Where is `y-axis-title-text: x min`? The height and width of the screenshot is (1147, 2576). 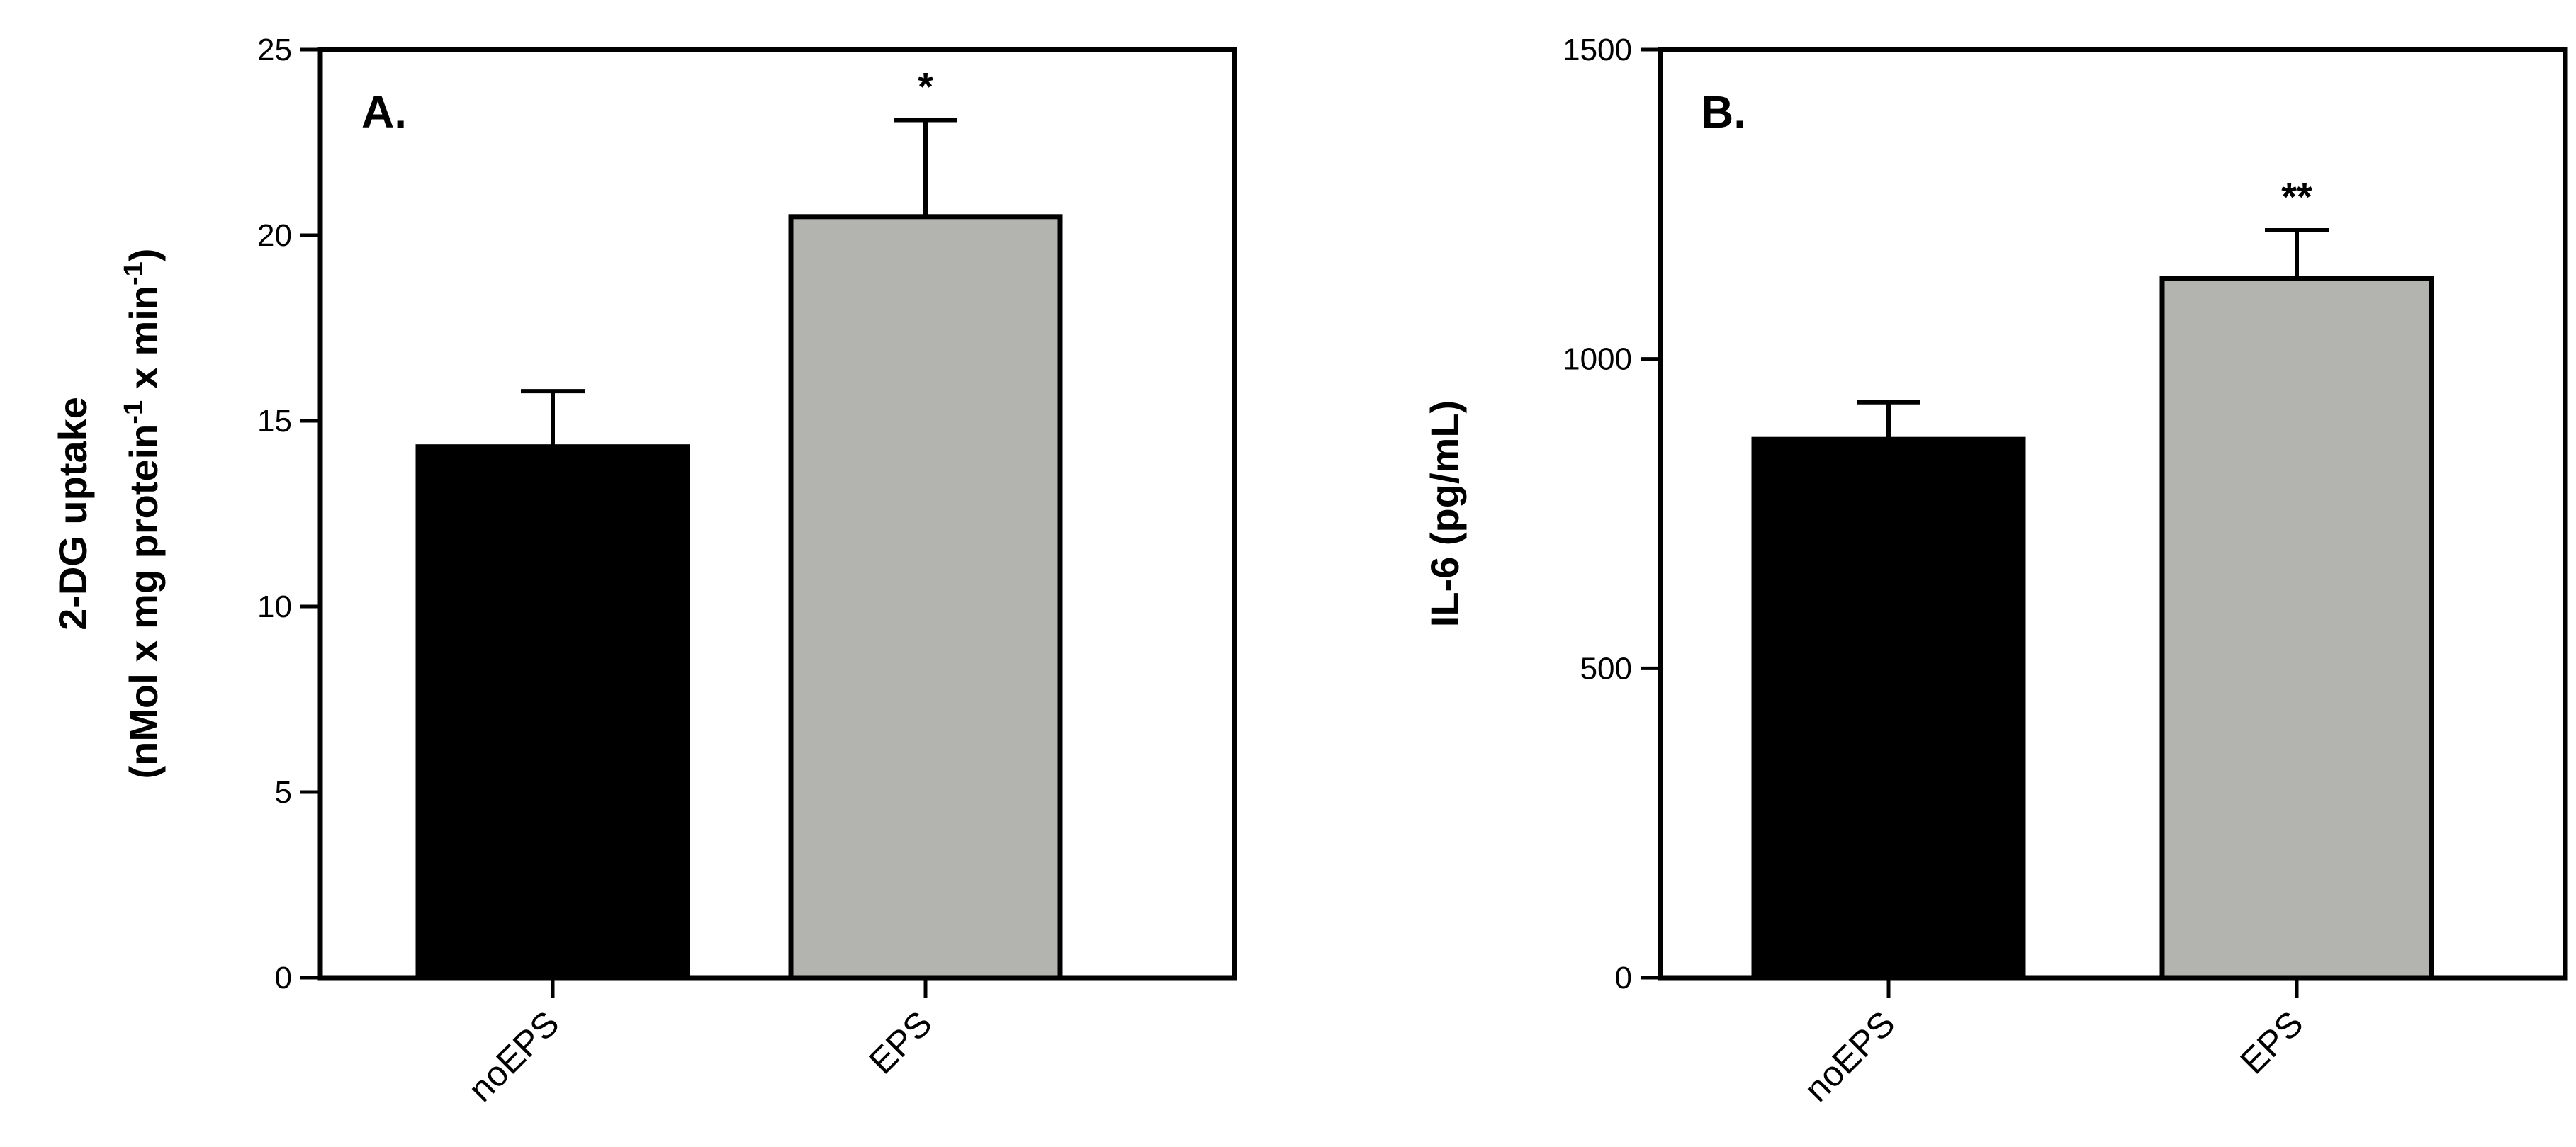 y-axis-title-text: x min is located at coordinates (143, 343).